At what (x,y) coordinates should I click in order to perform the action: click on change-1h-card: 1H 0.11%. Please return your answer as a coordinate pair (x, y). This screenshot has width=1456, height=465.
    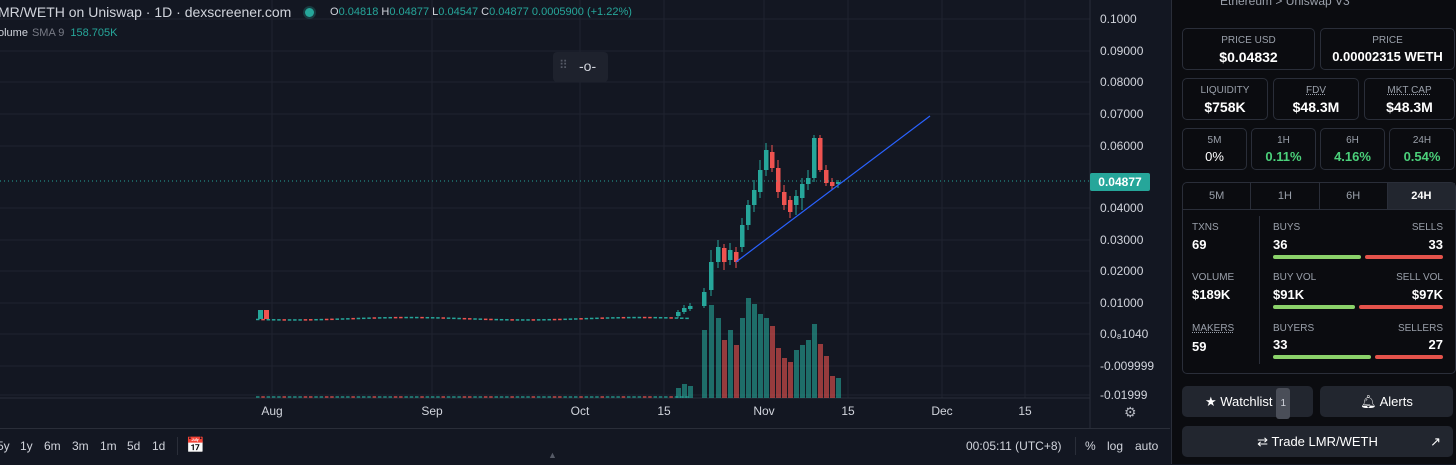
    Looking at the image, I should click on (1283, 149).